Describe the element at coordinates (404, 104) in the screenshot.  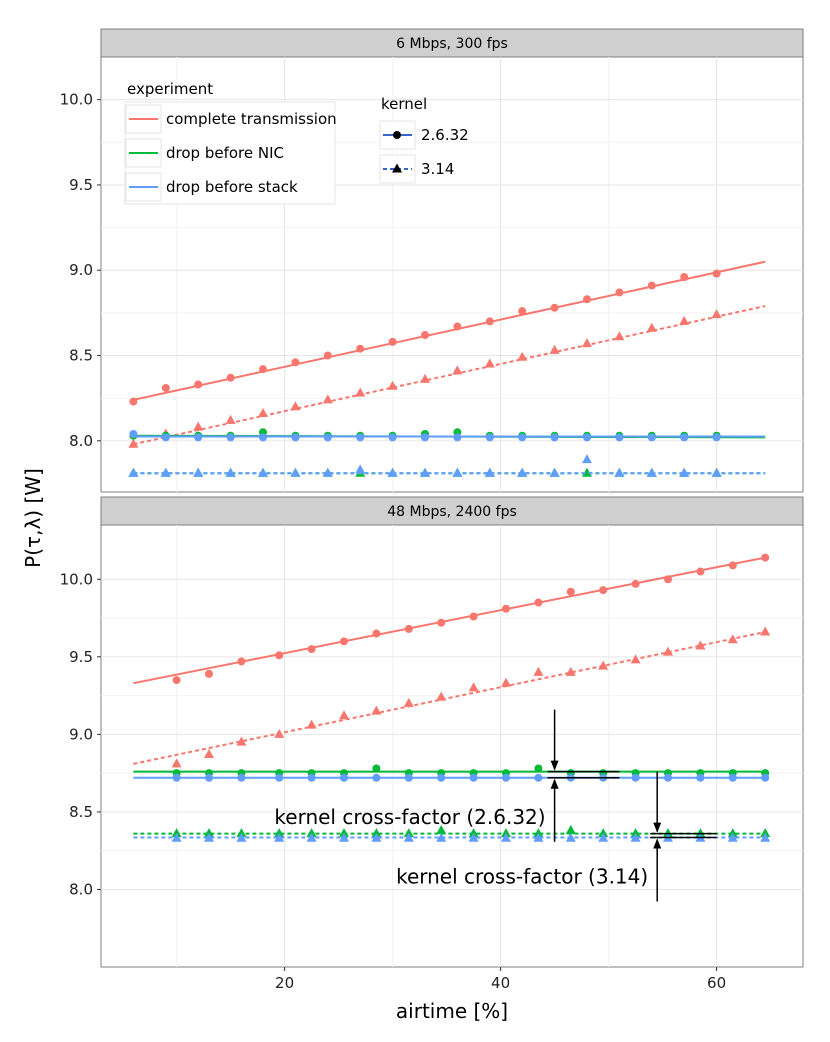
I see `legend-kernel-title: kernel` at that location.